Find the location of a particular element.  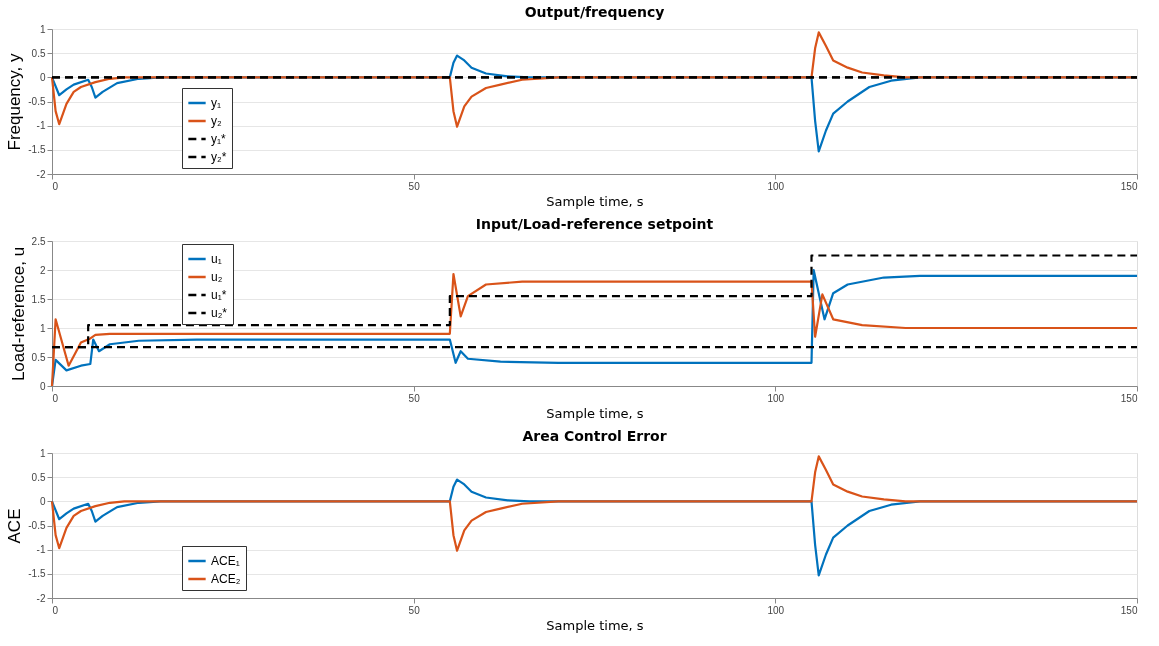

legend-label: ACE₂ is located at coordinates (226, 579).